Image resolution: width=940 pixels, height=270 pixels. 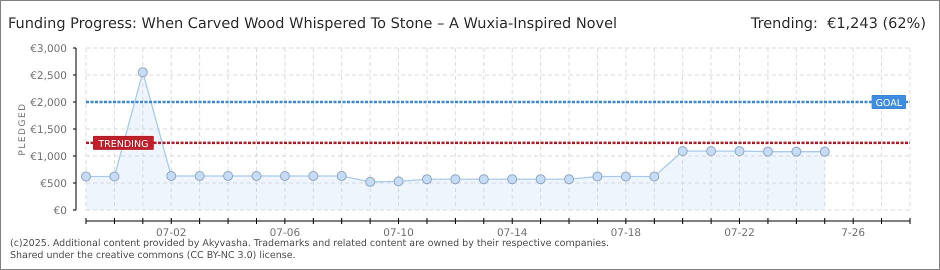 What do you see at coordinates (53, 184) in the screenshot?
I see `y-tick-label: €500` at bounding box center [53, 184].